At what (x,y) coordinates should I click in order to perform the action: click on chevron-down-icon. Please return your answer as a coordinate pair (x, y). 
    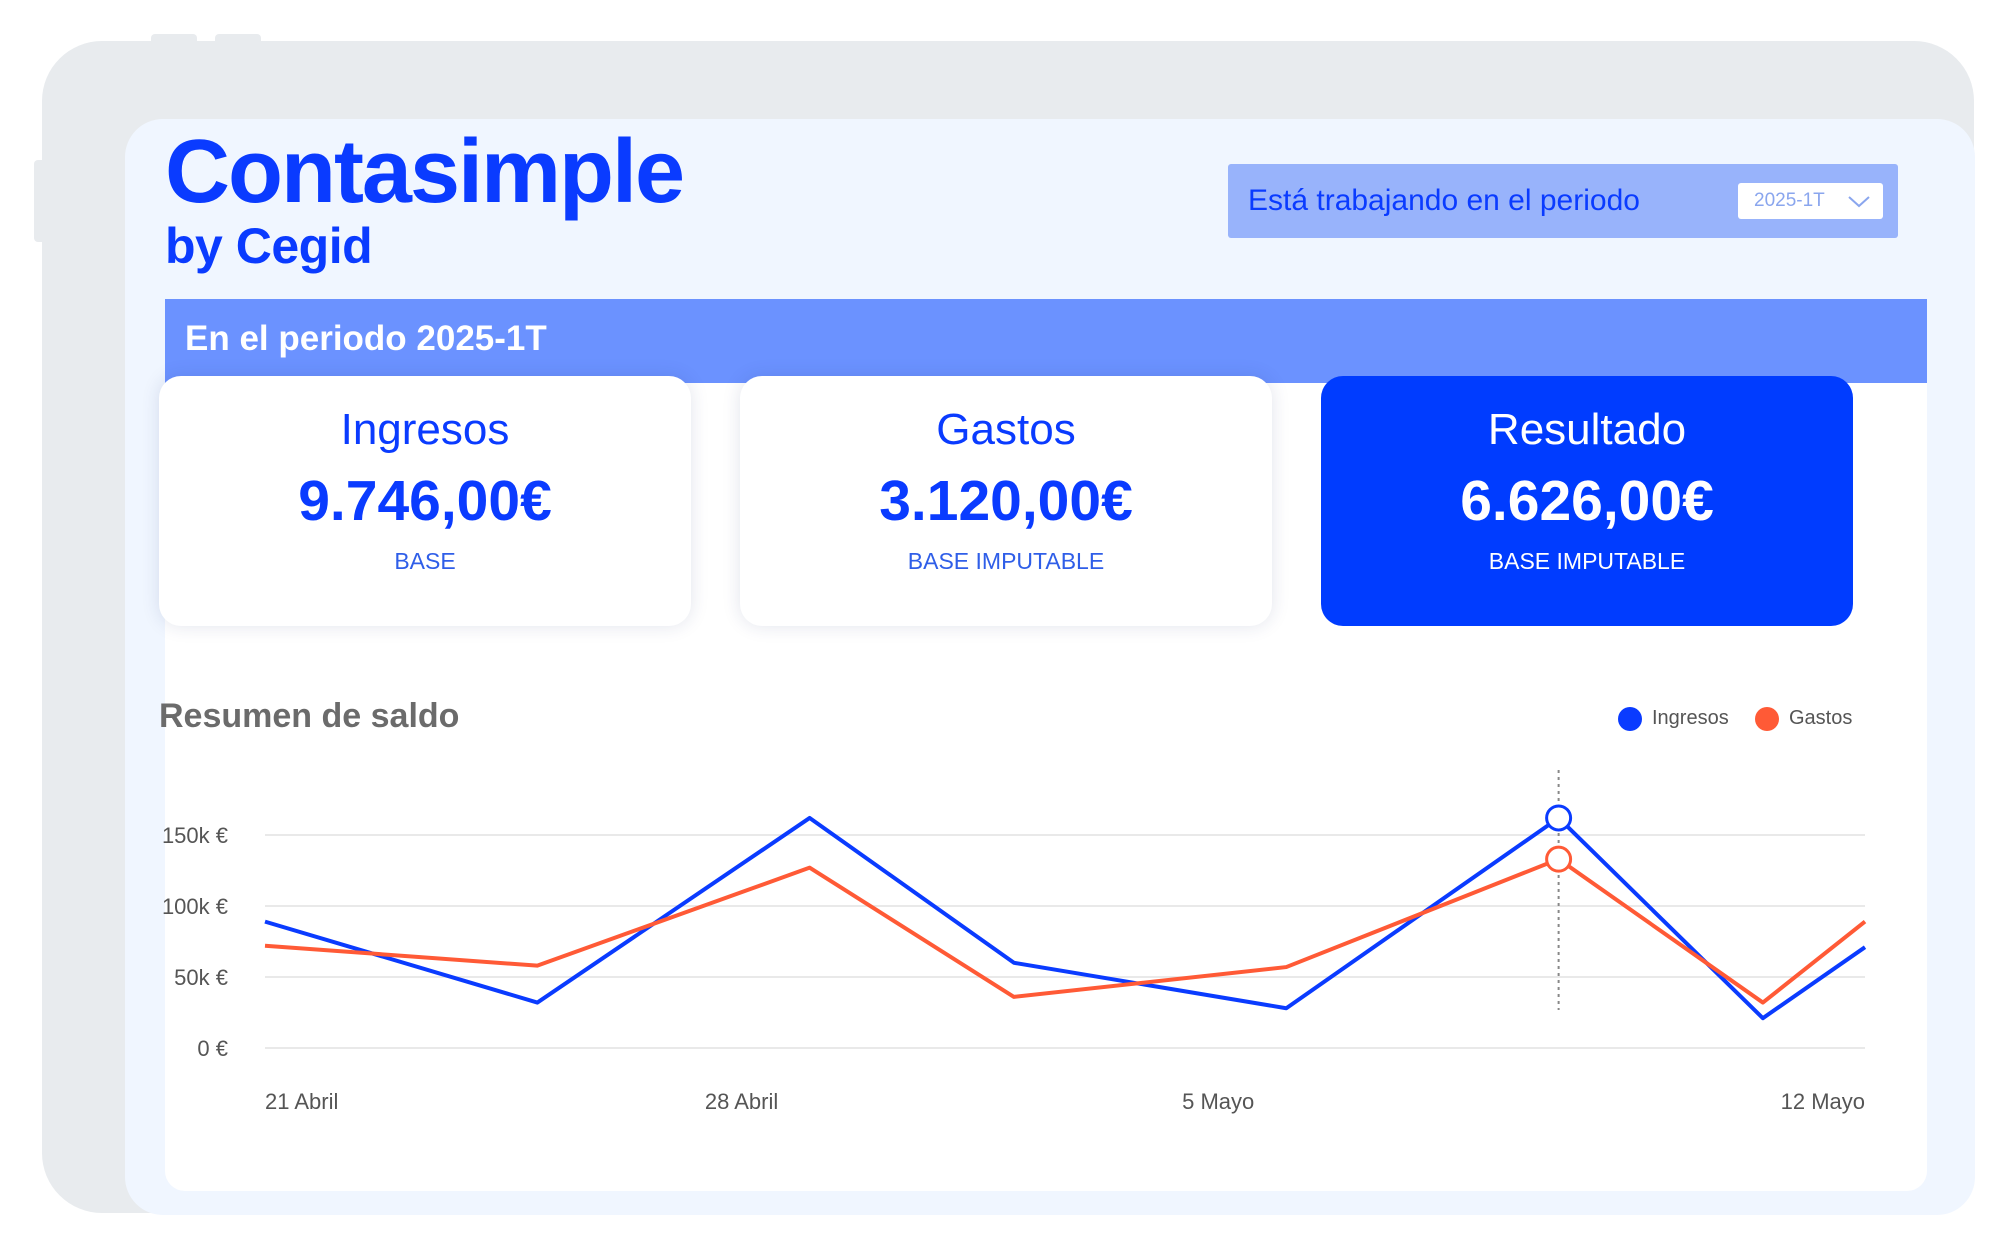
    Looking at the image, I should click on (1859, 202).